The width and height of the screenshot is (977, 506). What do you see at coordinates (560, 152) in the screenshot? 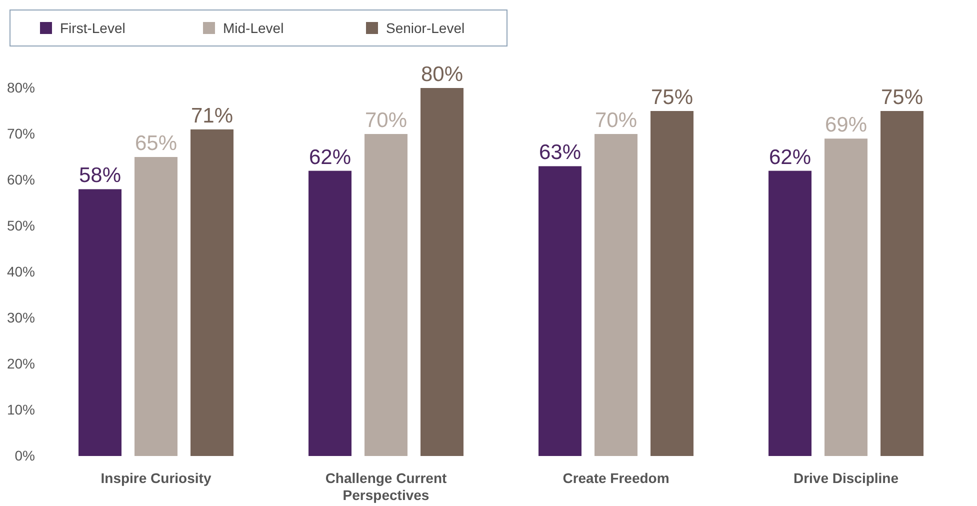
I see `data-label: 63%` at bounding box center [560, 152].